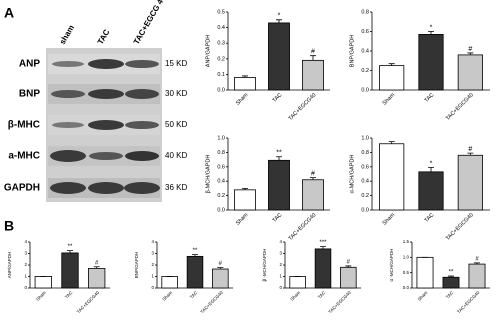 The image size is (500, 335). I want to click on y-axis-label: α -MCH/GAPDH, so click(391, 265).